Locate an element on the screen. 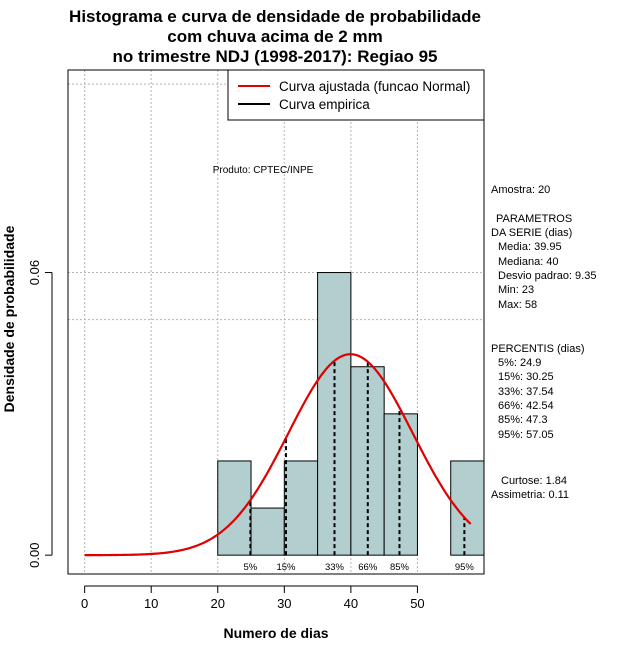 The height and width of the screenshot is (660, 640). stat-assimetria: Assimetria: 0.11 is located at coordinates (530, 495).